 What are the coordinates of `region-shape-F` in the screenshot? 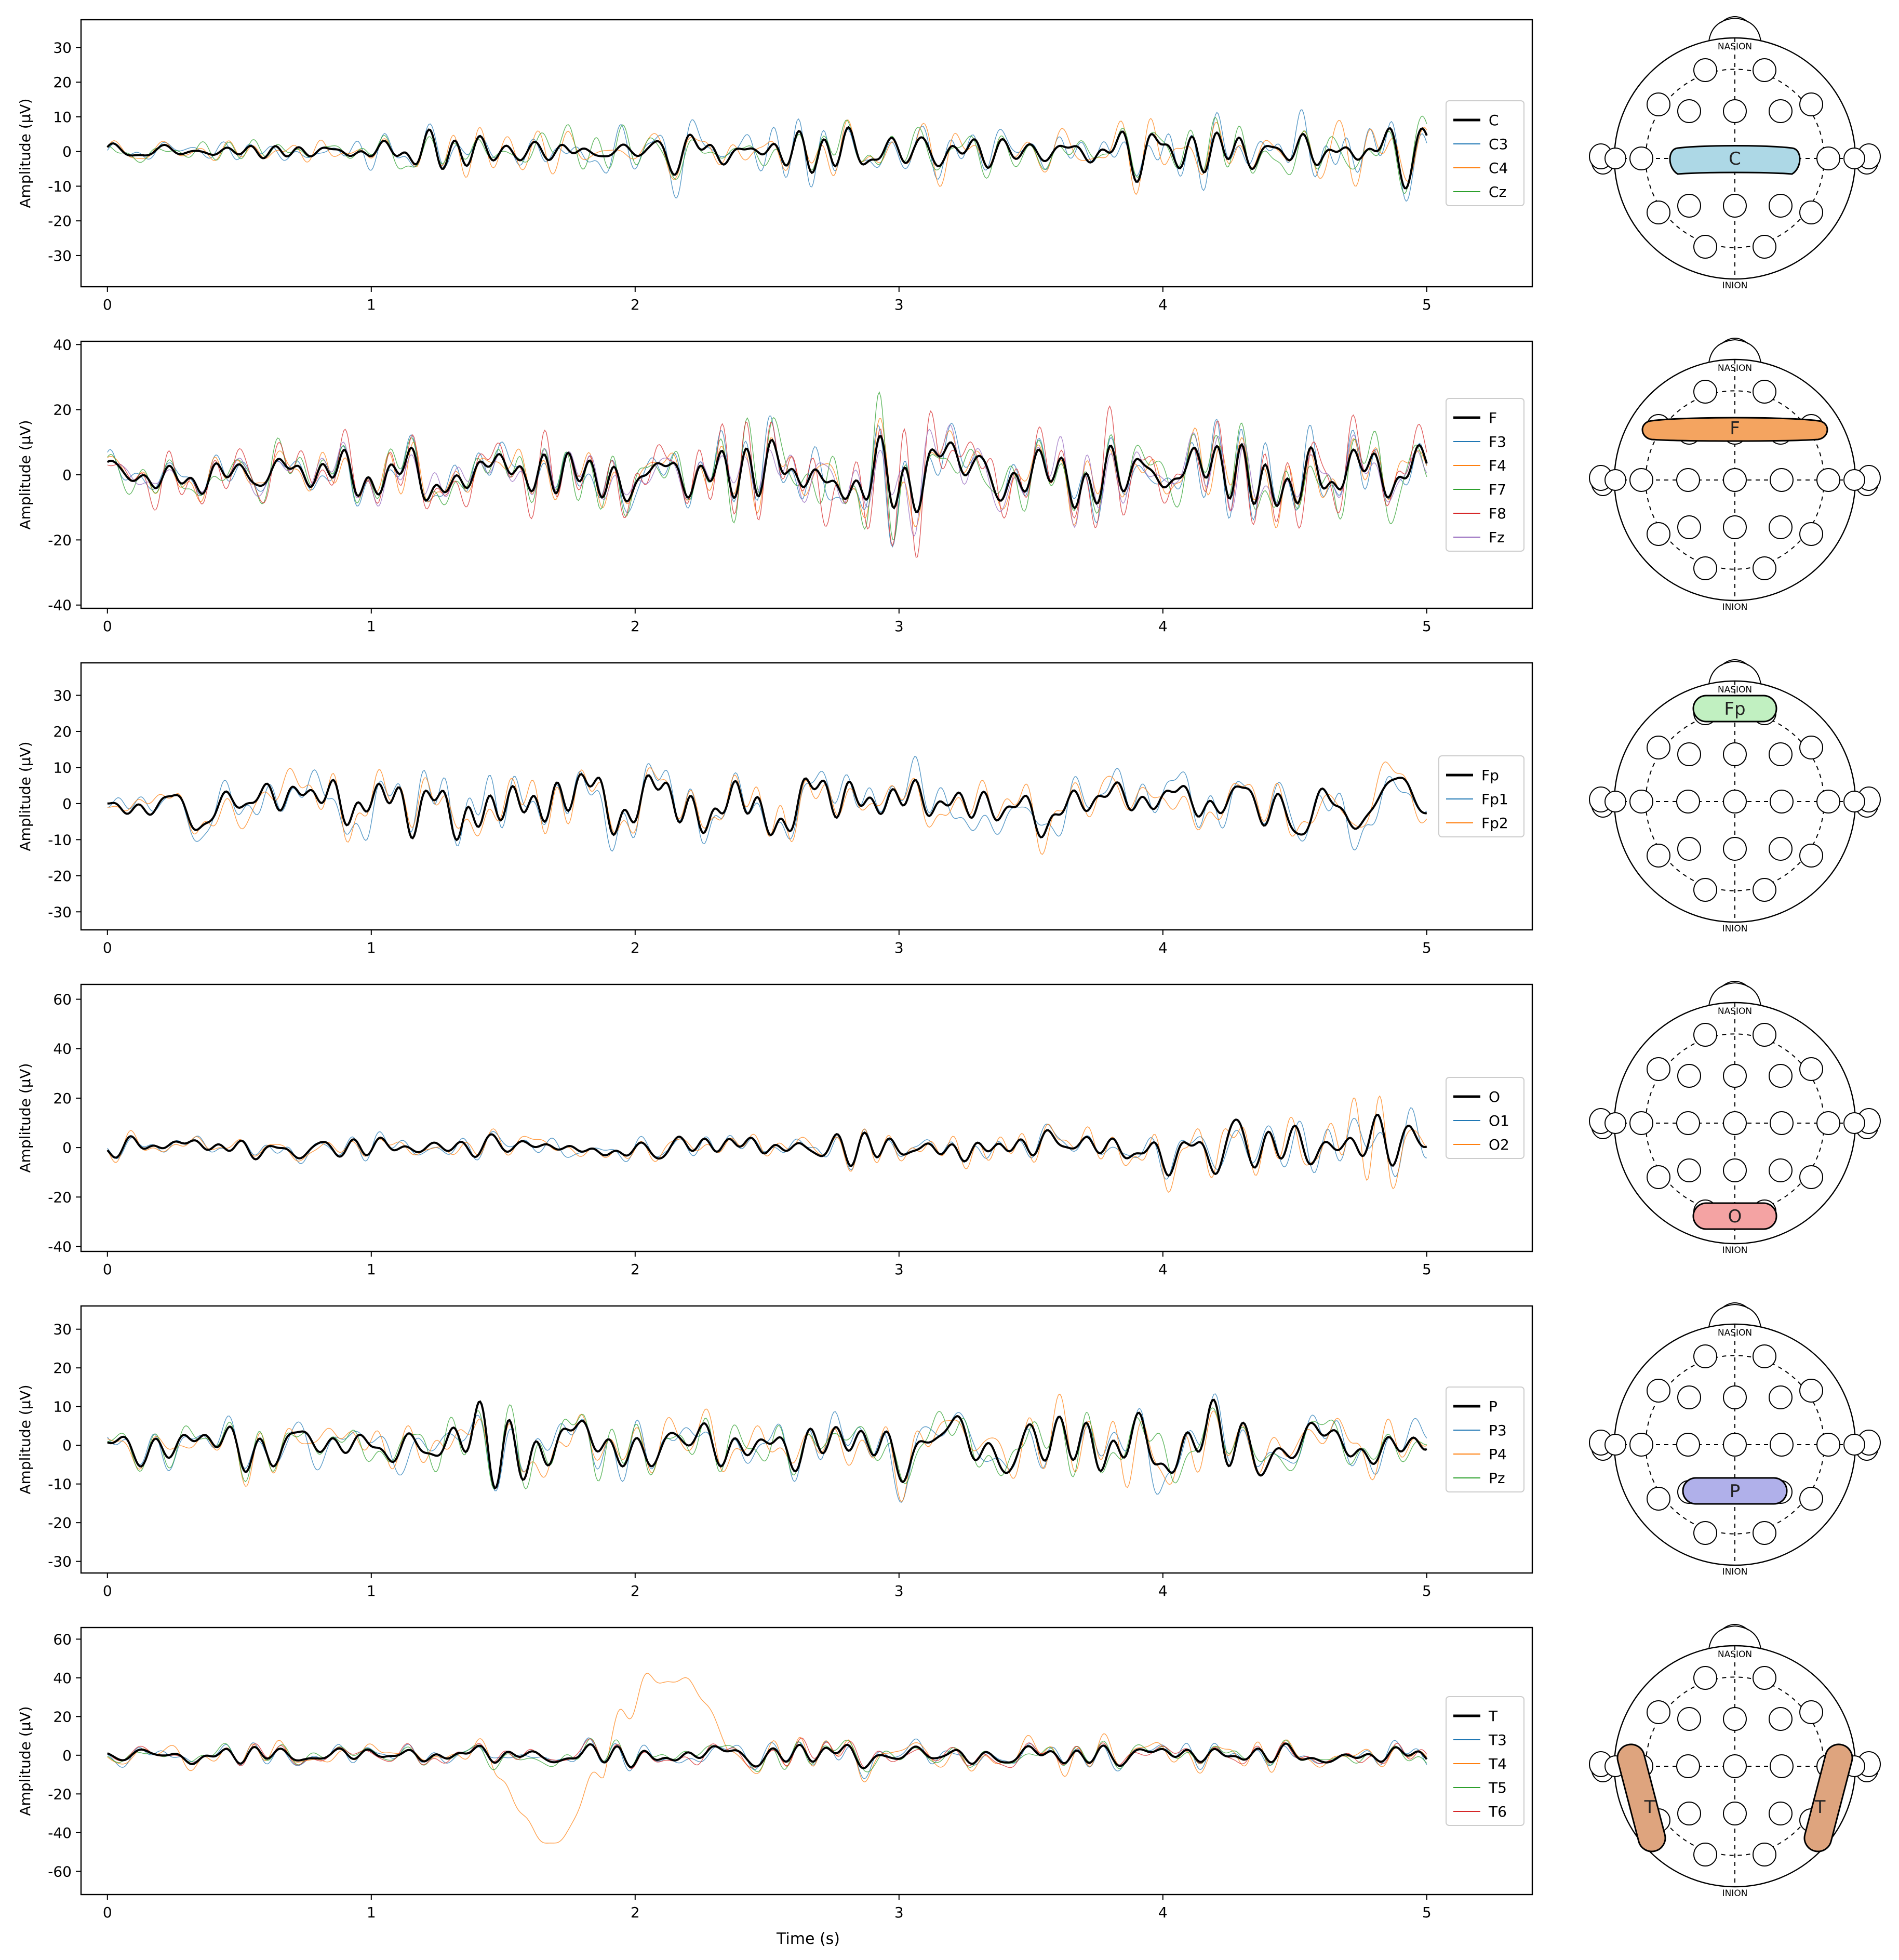 It's located at (1735, 429).